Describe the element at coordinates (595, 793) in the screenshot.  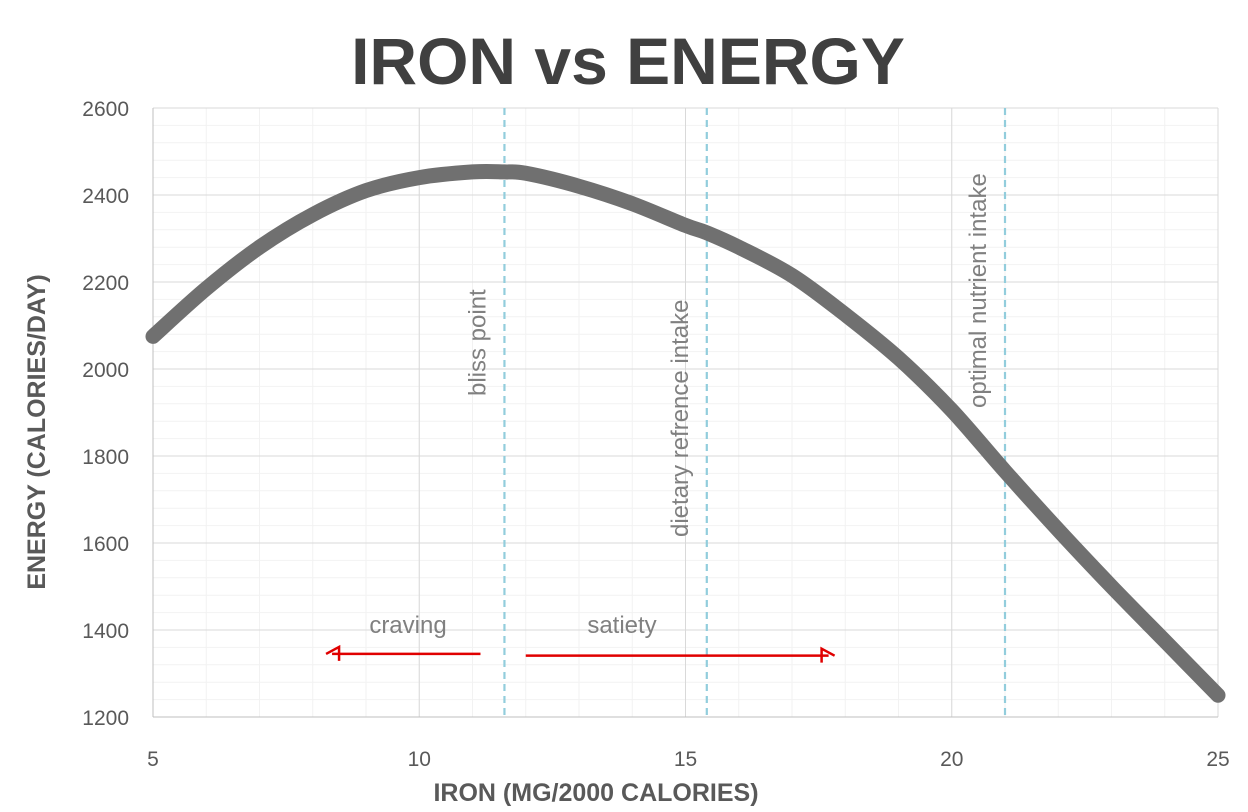
I see `x-axis-label: IRON (MG/2000 CALORIES)` at that location.